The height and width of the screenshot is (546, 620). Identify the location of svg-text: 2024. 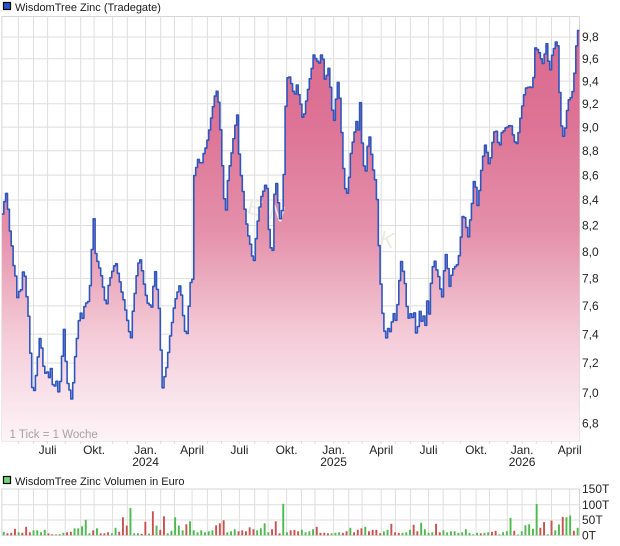
(145, 462).